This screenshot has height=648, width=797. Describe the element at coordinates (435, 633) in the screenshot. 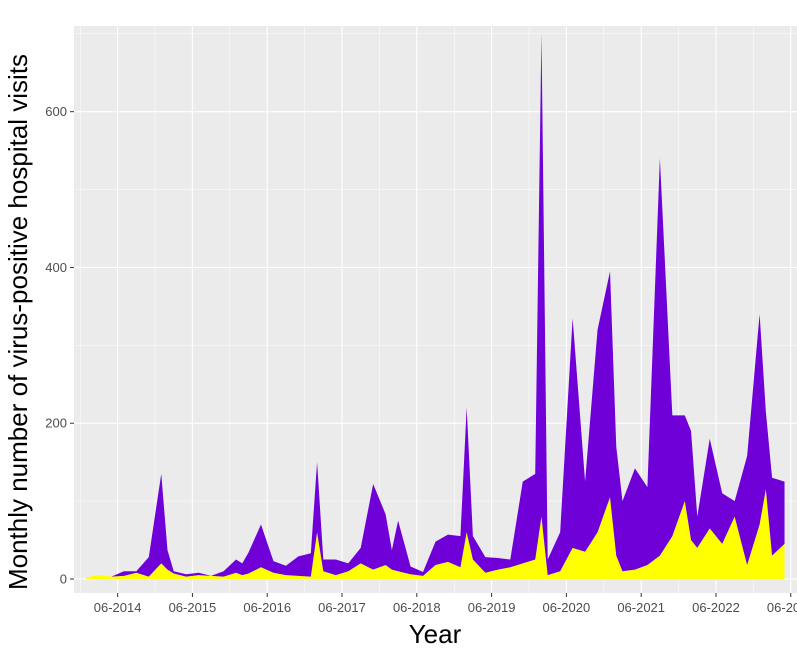

I see `x-axis-title: Year` at that location.